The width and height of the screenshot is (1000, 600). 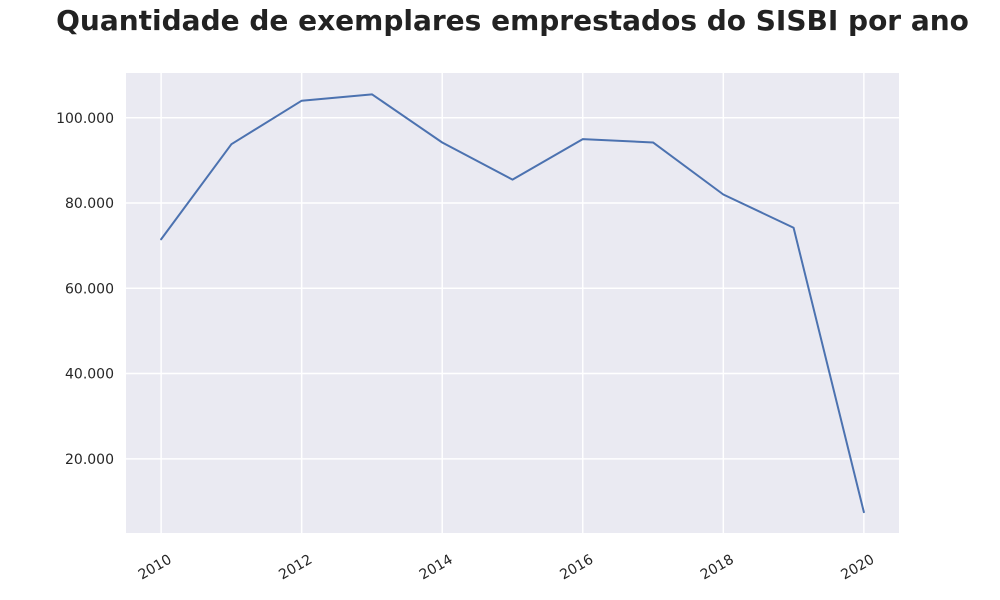 I want to click on y-axis-ticks: 20.000 40.000 60.000 80.000 100.000, so click(x=85, y=289).